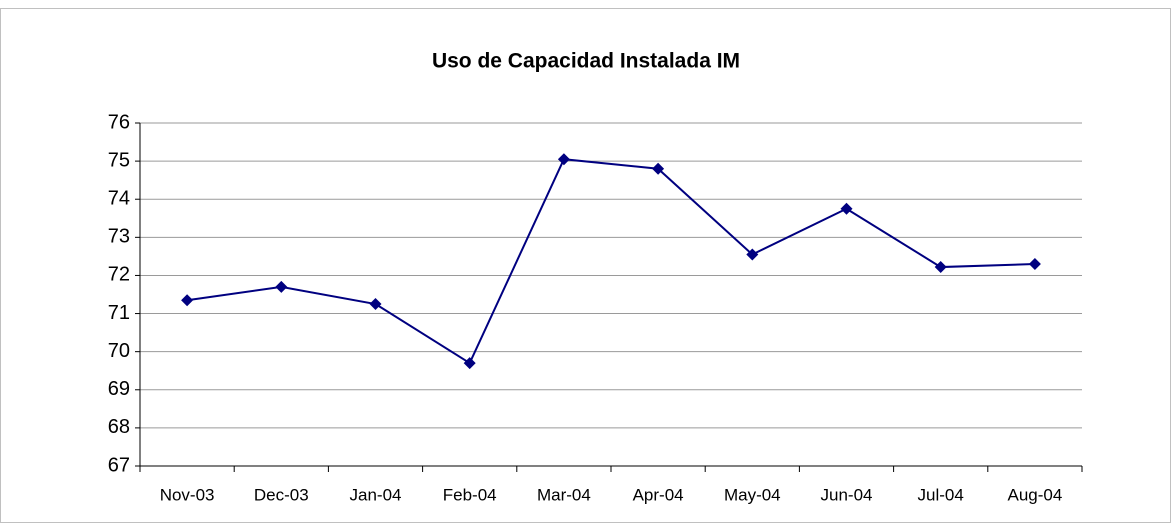 The image size is (1172, 524). I want to click on x-tick-label: May-04, so click(752, 494).